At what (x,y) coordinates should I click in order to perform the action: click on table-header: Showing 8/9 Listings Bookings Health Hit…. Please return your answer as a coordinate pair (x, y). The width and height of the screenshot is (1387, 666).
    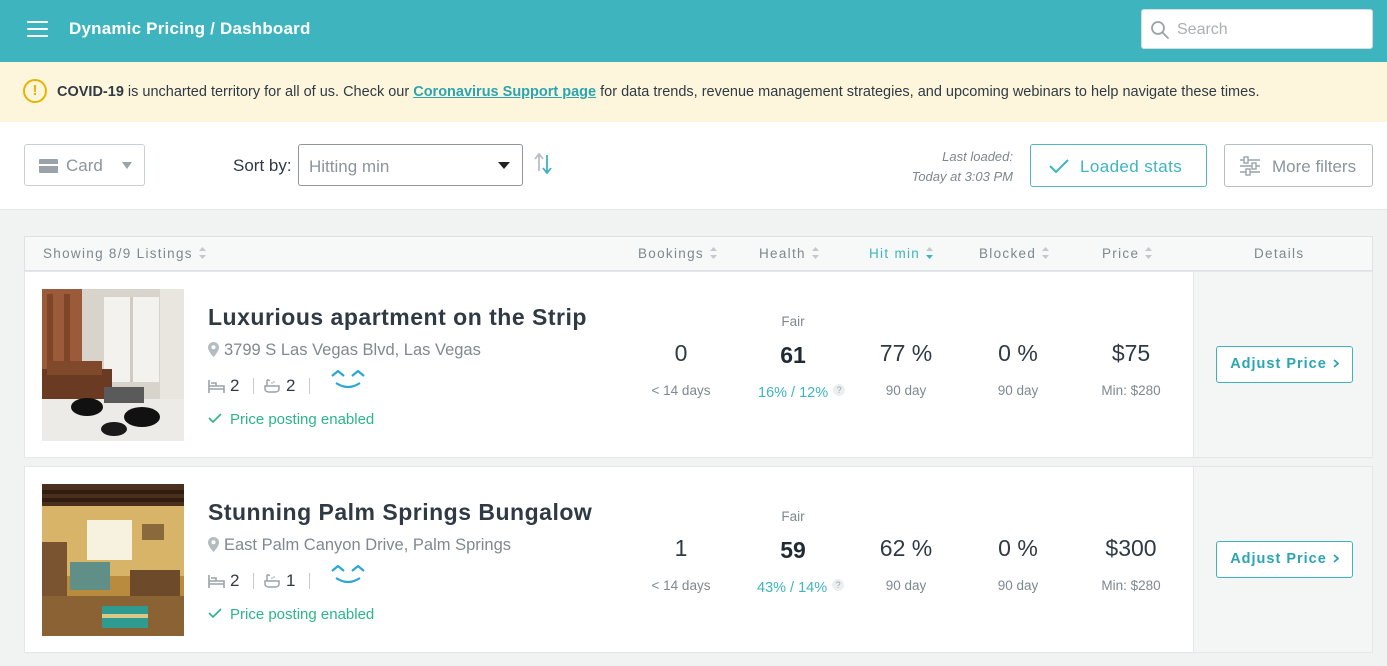
    Looking at the image, I should click on (698, 253).